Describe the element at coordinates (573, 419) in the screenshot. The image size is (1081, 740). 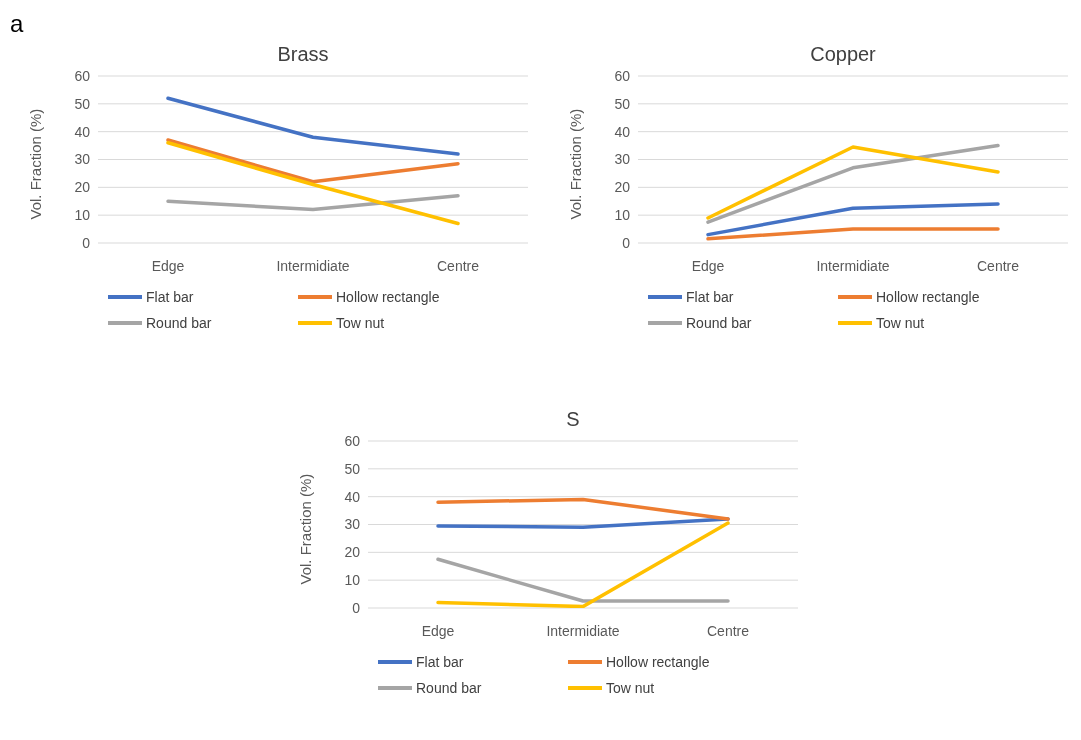
I see `chart-title: S` at that location.